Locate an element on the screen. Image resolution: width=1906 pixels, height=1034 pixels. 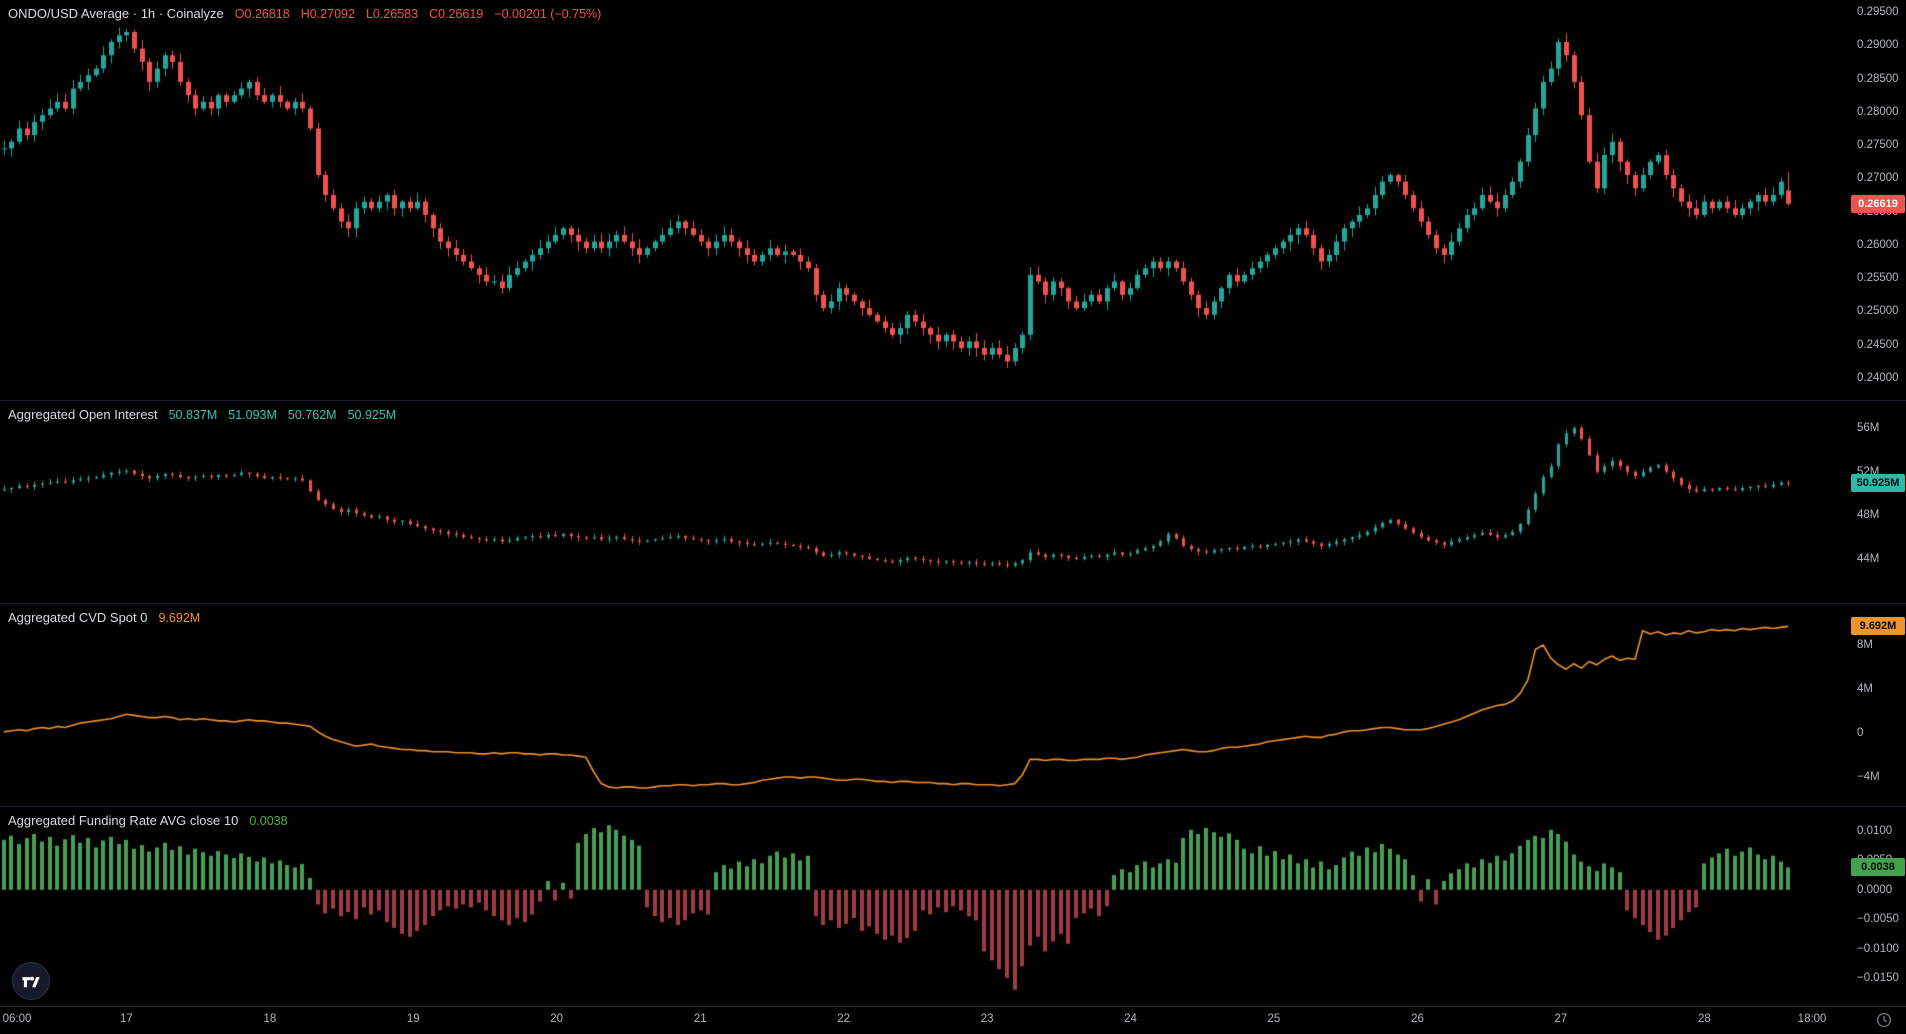
axis-tick-label: −4M is located at coordinates (1868, 777).